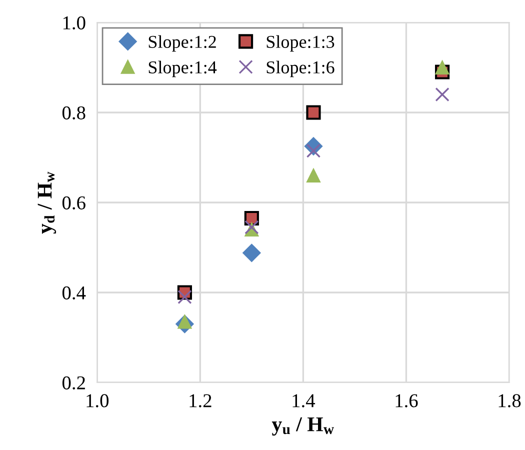  I want to click on y-tick-label: 0.4, so click(74, 293).